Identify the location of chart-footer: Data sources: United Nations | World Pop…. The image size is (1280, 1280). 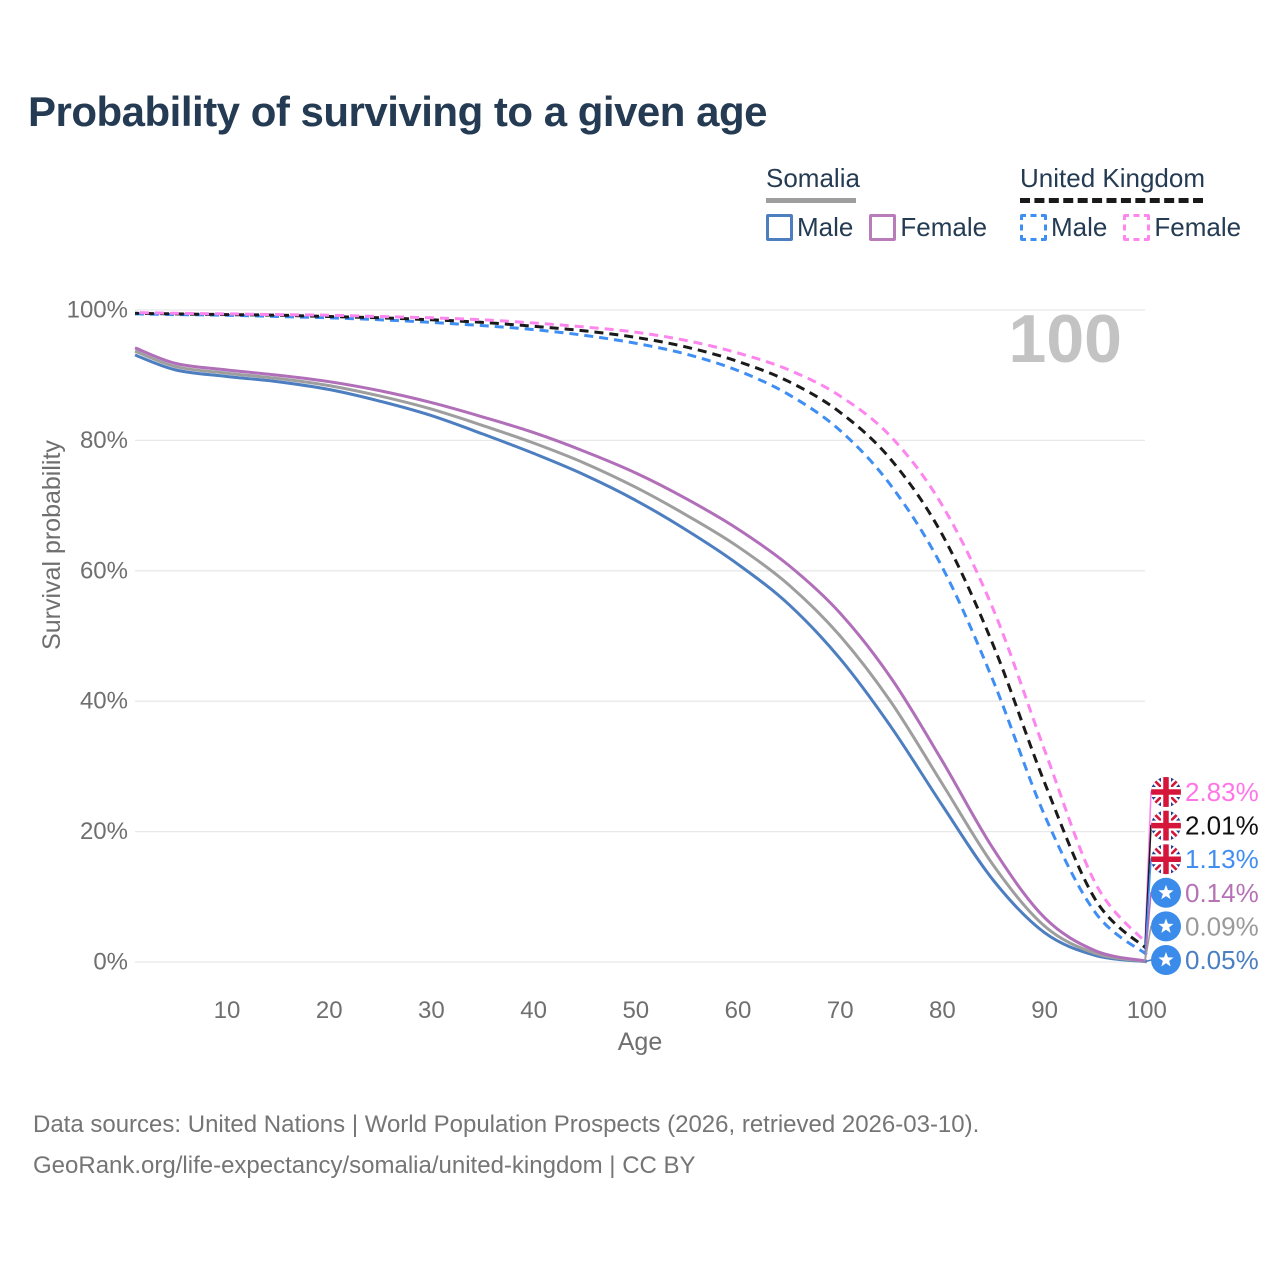
(506, 1145).